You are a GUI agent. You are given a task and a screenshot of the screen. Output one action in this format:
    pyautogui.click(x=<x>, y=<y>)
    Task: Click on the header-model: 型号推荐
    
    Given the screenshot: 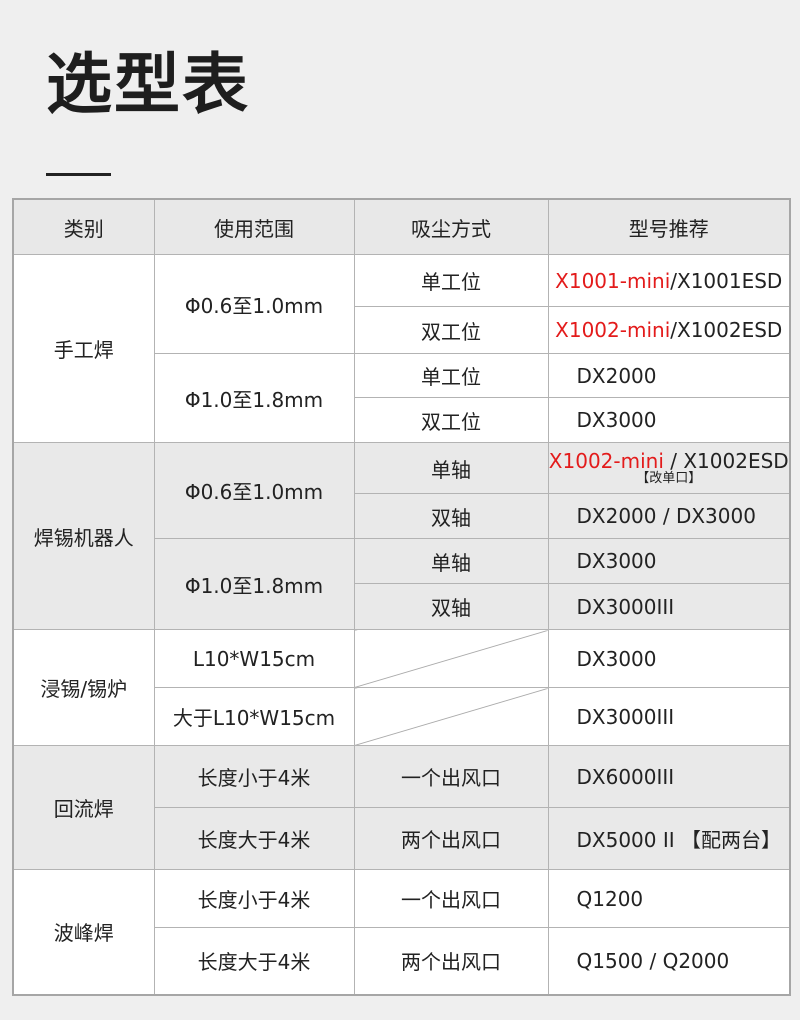 What is the action you would take?
    pyautogui.click(x=669, y=226)
    